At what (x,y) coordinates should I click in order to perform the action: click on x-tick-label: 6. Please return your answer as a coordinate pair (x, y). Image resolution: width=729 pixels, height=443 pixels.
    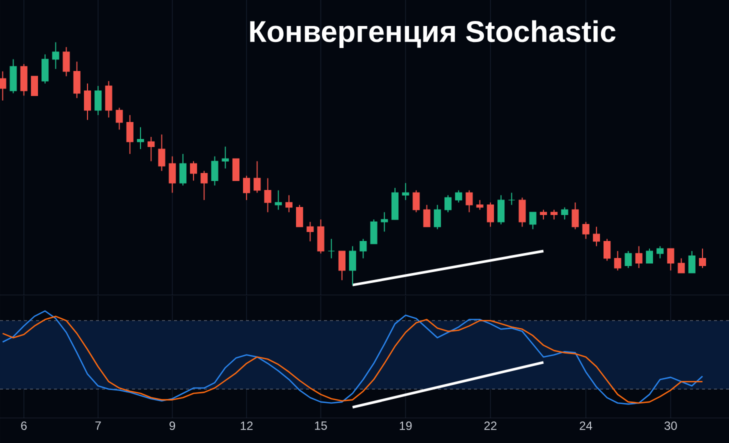
    Looking at the image, I should click on (24, 426).